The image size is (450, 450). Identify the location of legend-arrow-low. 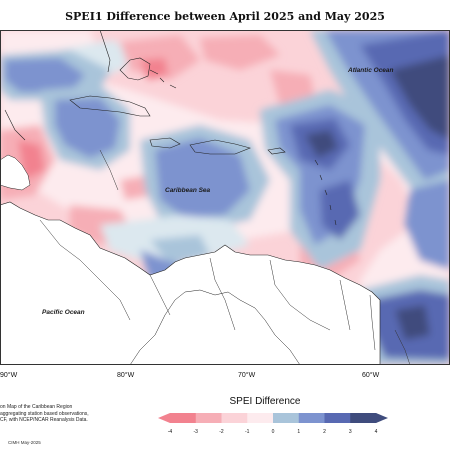
(164, 418).